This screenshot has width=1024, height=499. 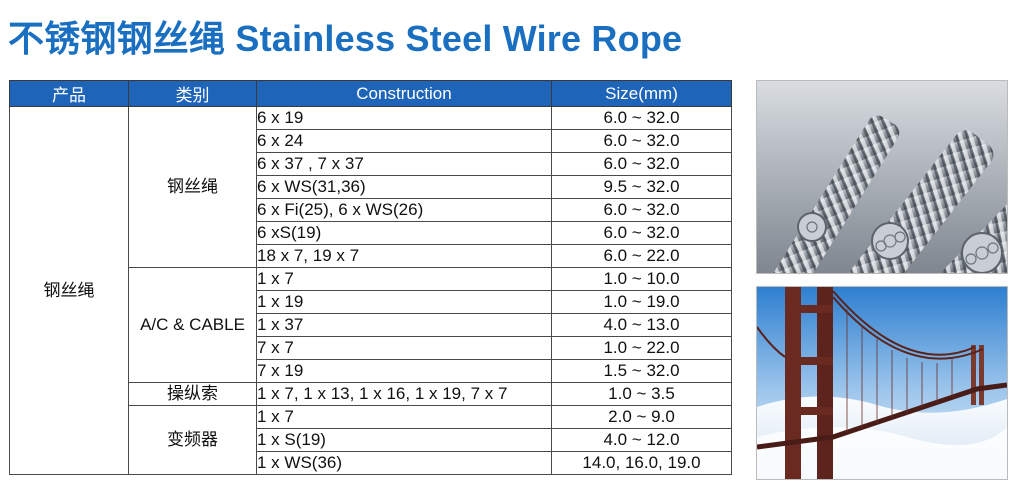 What do you see at coordinates (641, 325) in the screenshot?
I see `size-cell: 4.0 ~ 13.0` at bounding box center [641, 325].